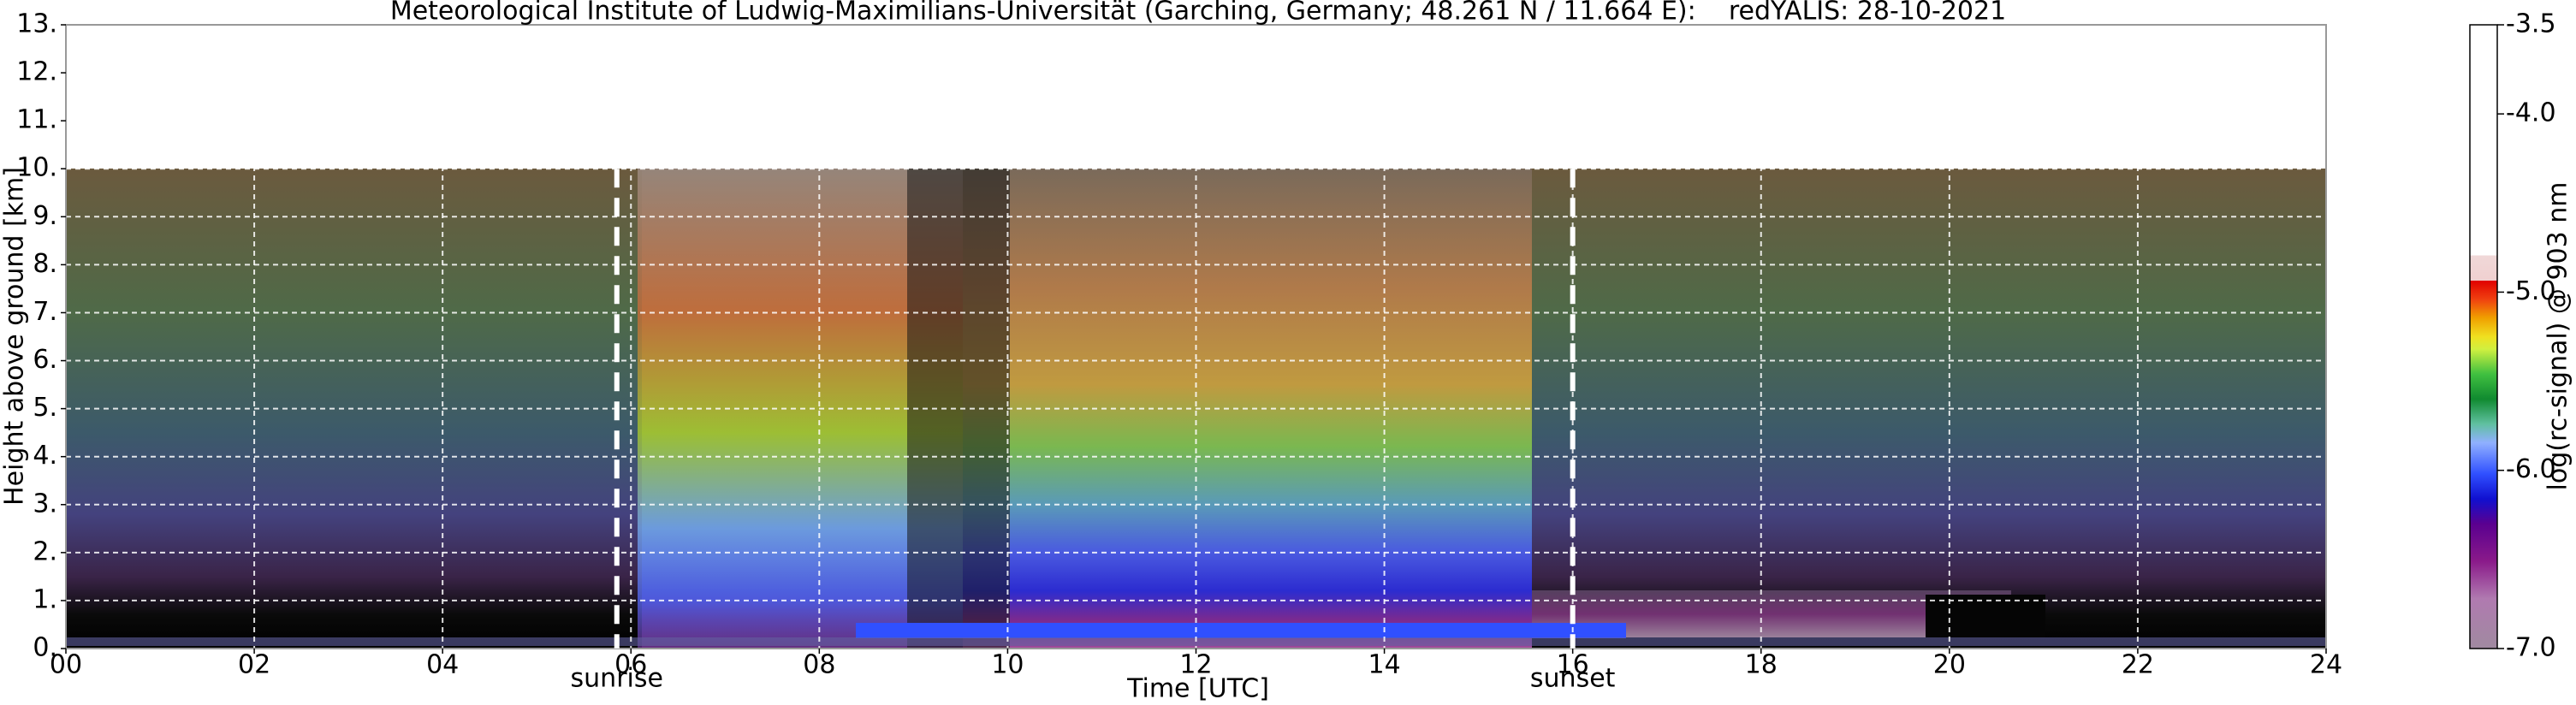 The width and height of the screenshot is (2576, 705). What do you see at coordinates (45, 503) in the screenshot?
I see `y-tick-label: 3.` at bounding box center [45, 503].